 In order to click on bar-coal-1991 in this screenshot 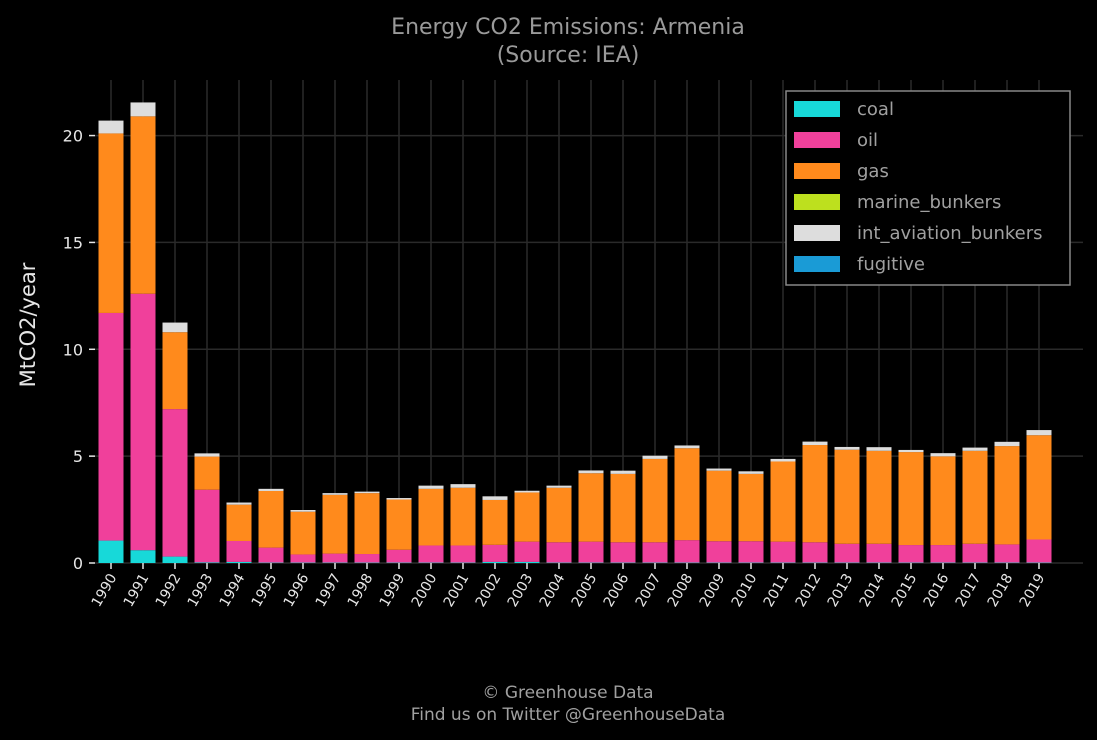, I will do `click(143, 556)`.